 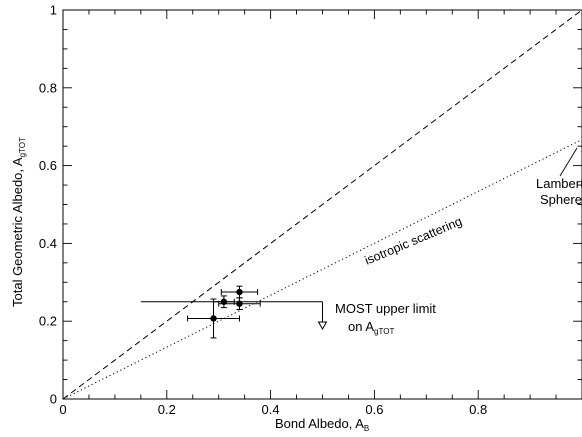 What do you see at coordinates (48, 165) in the screenshot?
I see `y-tick-label: 0.6` at bounding box center [48, 165].